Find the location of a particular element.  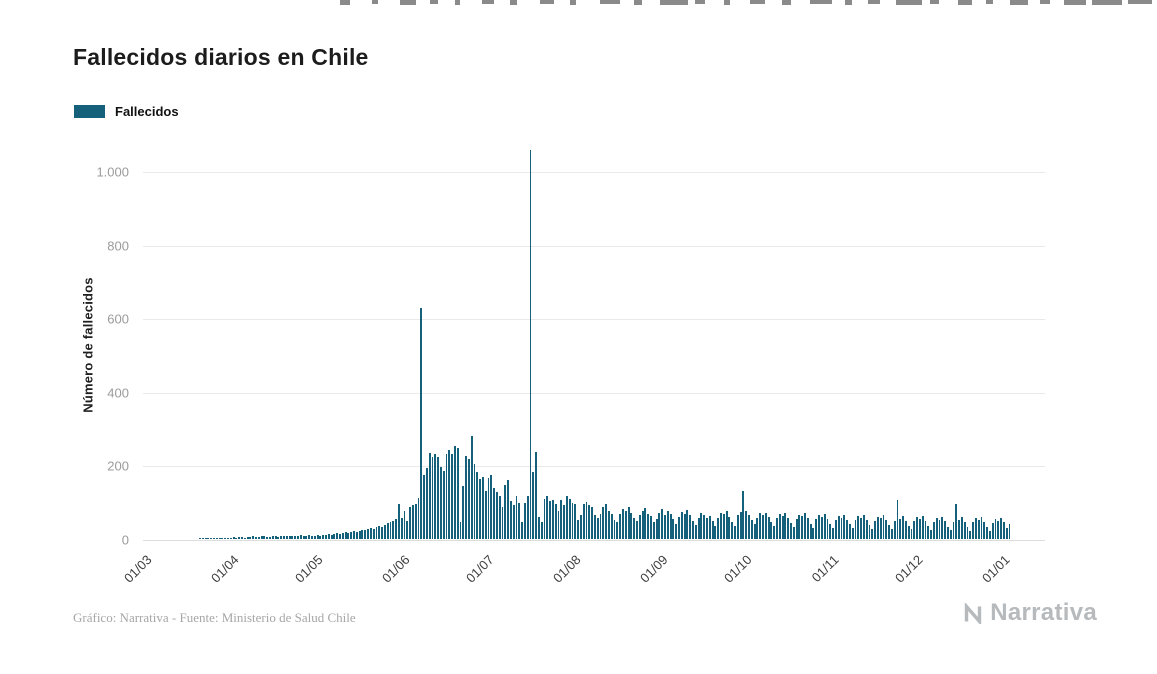

y-axis-tick-label: 0 is located at coordinates (125, 540).